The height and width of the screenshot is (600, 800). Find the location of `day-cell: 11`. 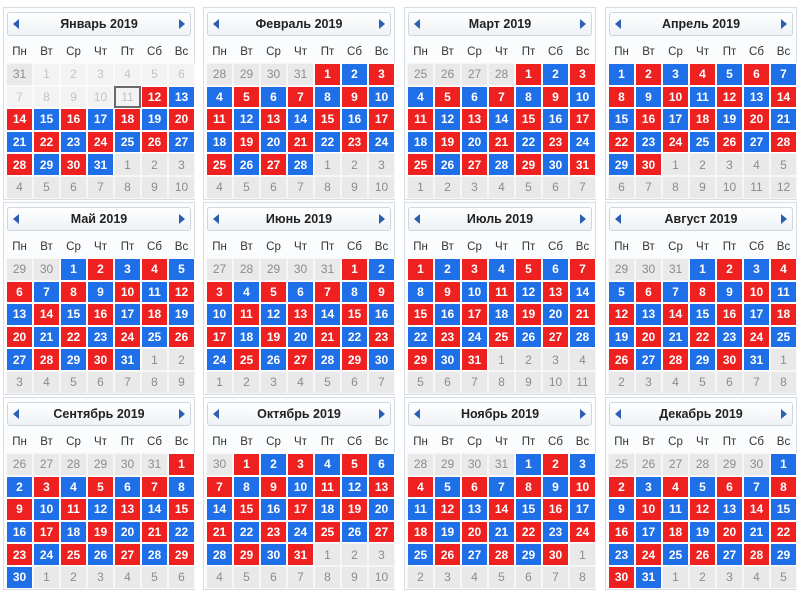

day-cell: 11 is located at coordinates (246, 314).